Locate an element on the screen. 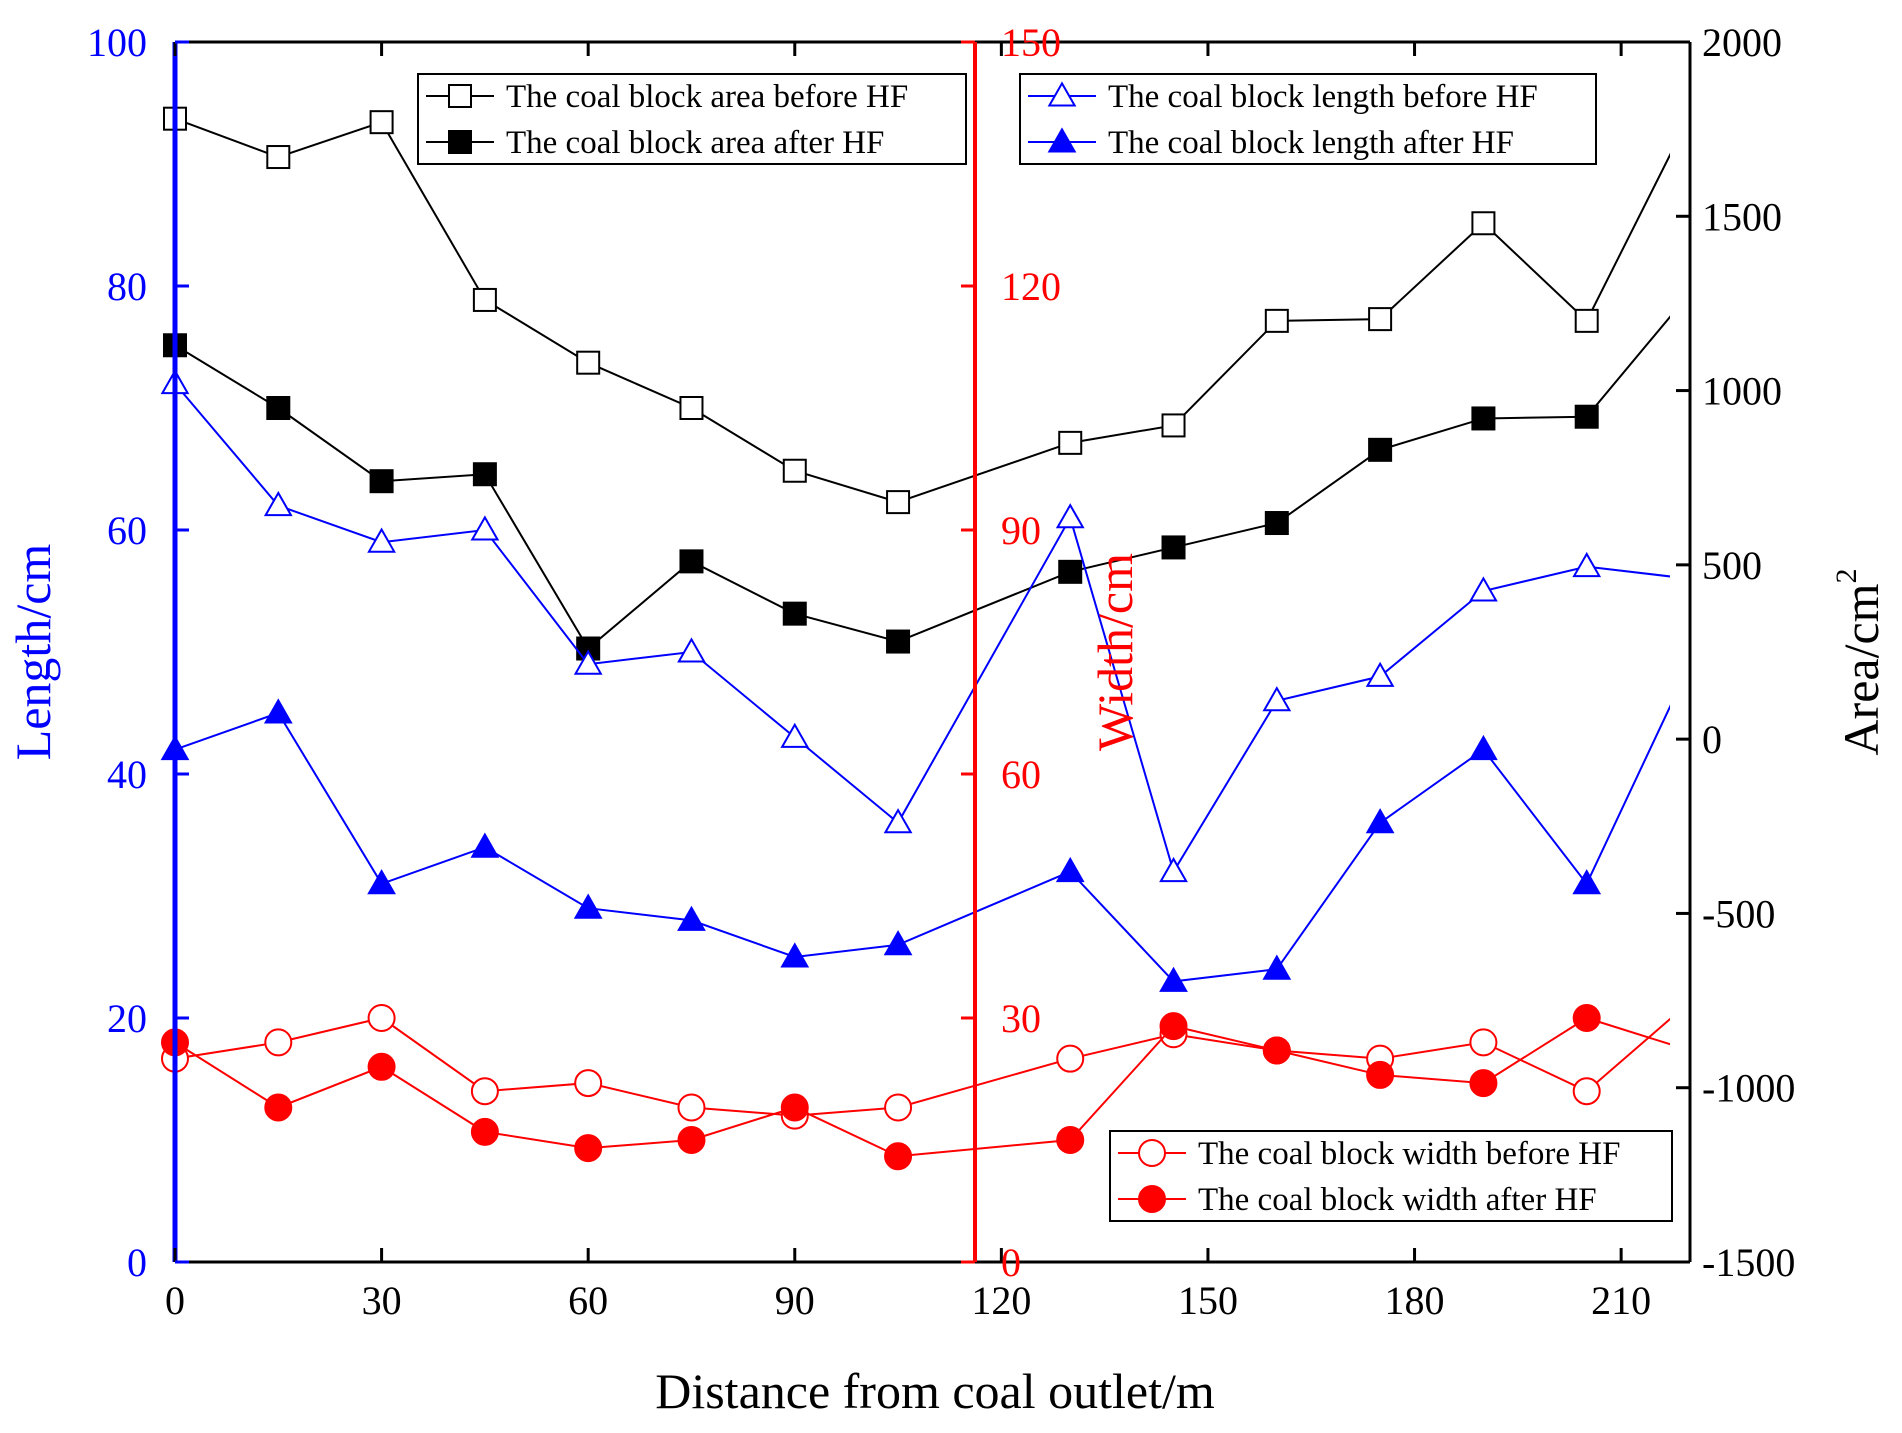 The image size is (1902, 1433). length-tick-label: 0 is located at coordinates (137, 1262).